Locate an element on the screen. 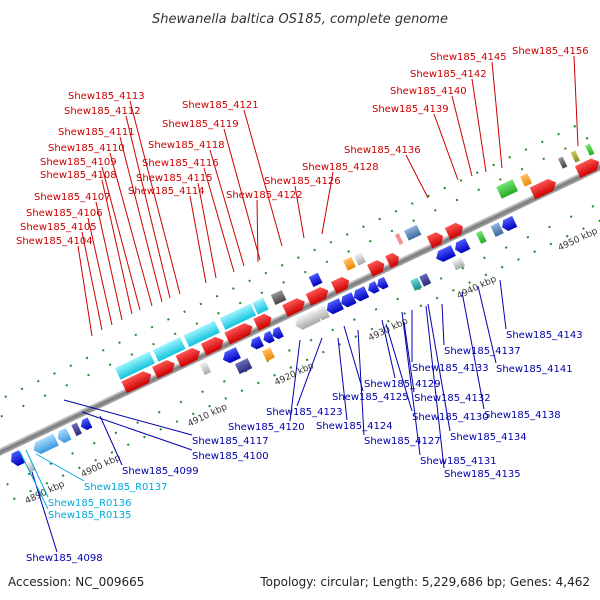 The image size is (600, 600). gene-blue-r0 is located at coordinates (16, 459).